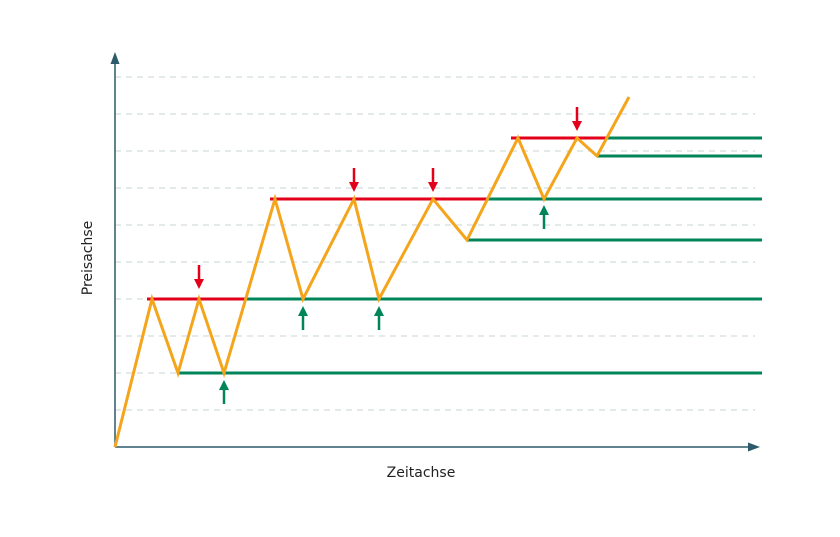 This screenshot has width=840, height=537. I want to click on buy-arrows, so click(384, 304).